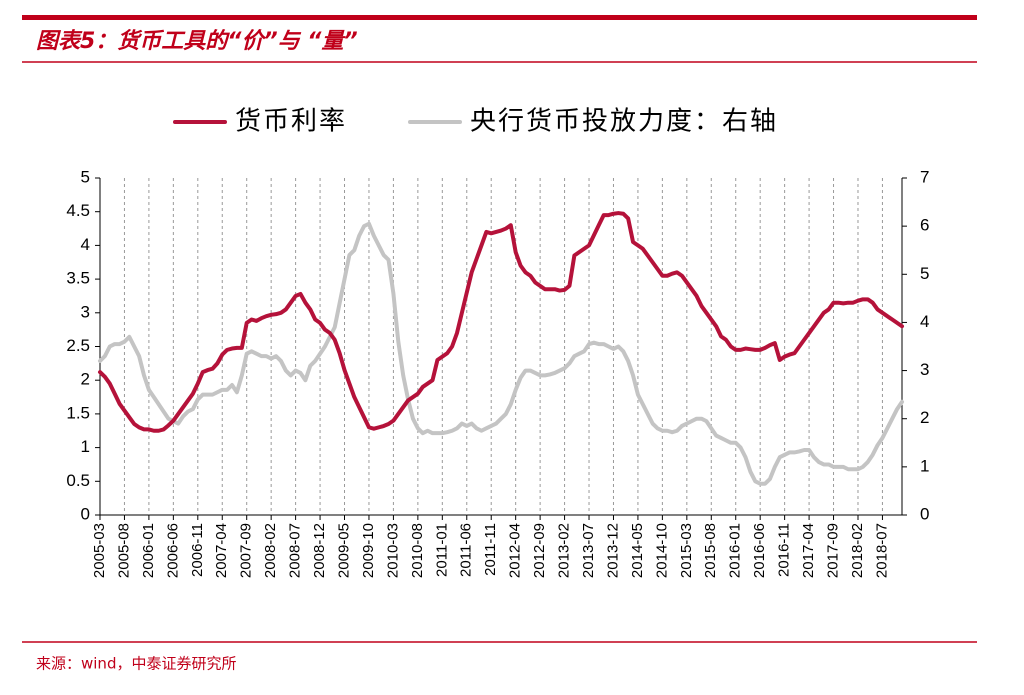  What do you see at coordinates (710, 550) in the screenshot?
I see `x-tick-label: 2015-08` at bounding box center [710, 550].